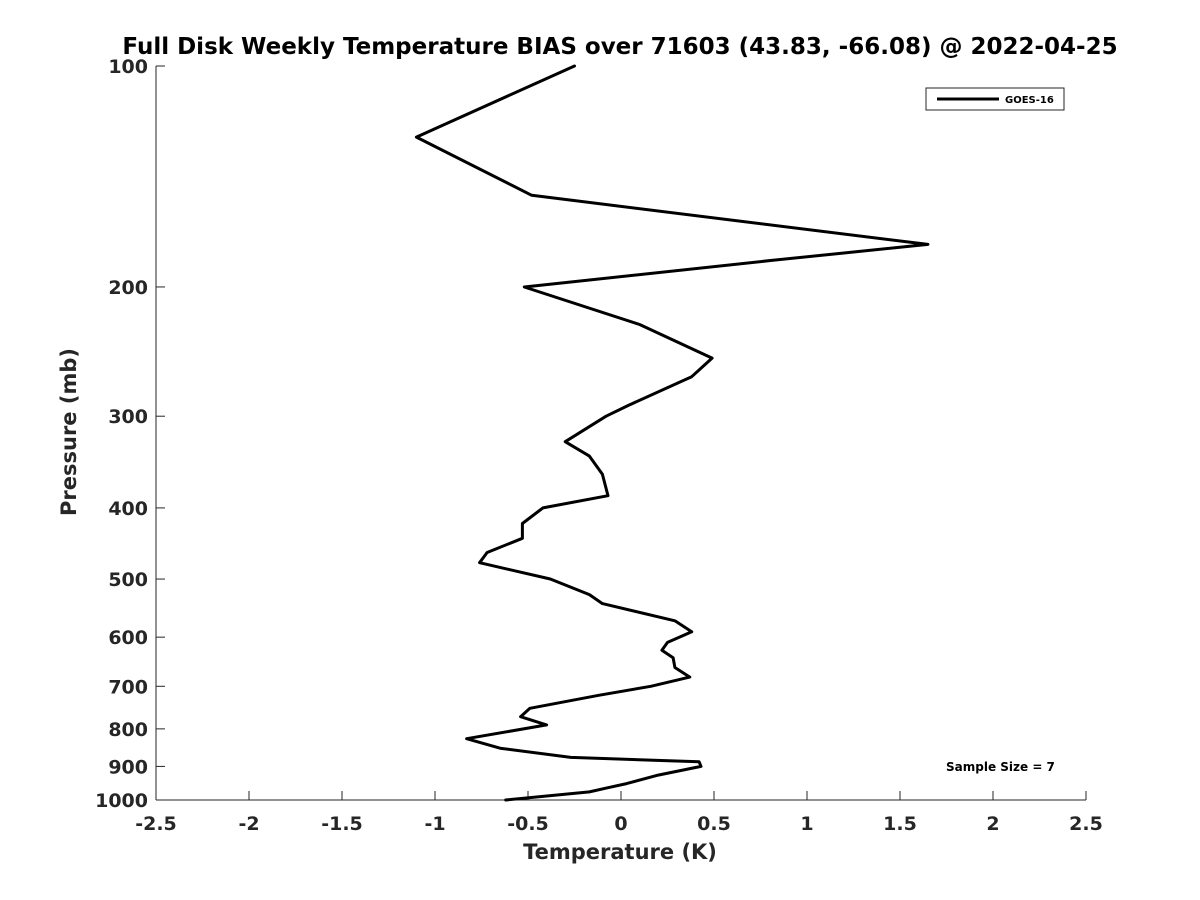 This screenshot has width=1200, height=900. I want to click on x-axis-label: Temperature (K), so click(620, 852).